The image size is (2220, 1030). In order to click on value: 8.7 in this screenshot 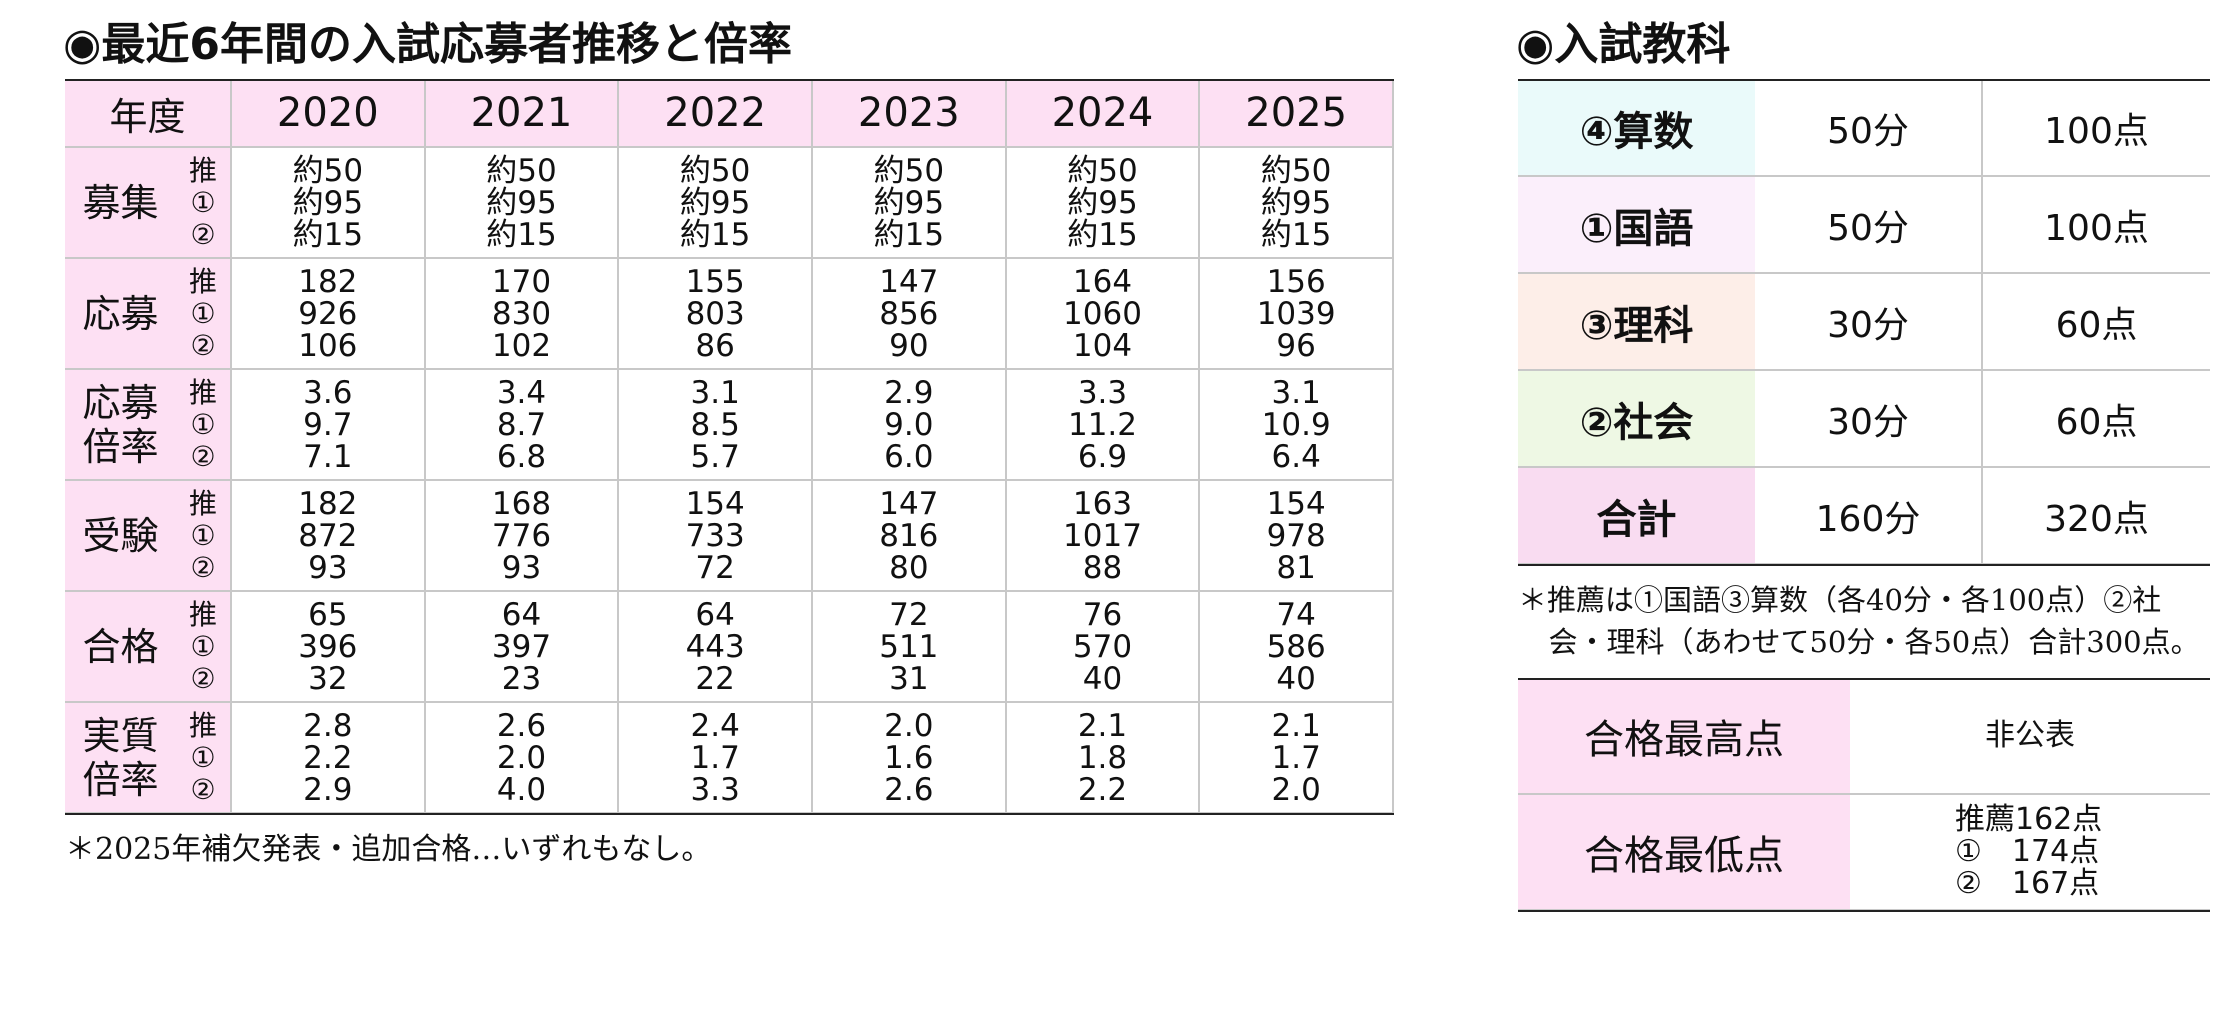, I will do `click(521, 424)`.